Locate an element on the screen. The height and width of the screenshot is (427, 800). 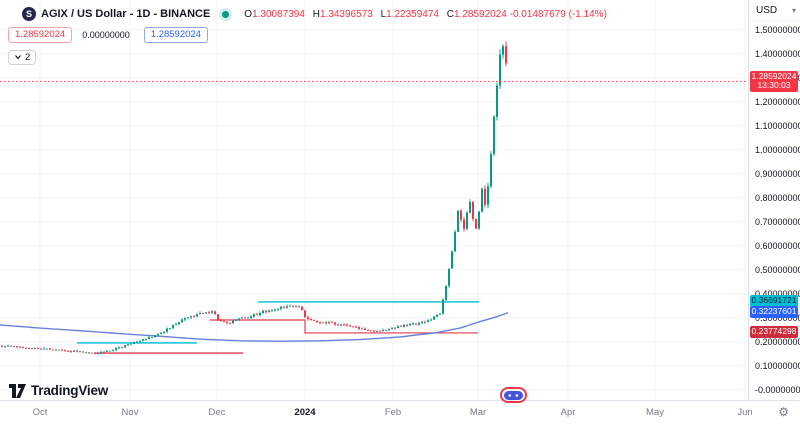
price-label-box-blue: 1.28592024 is located at coordinates (175, 35).